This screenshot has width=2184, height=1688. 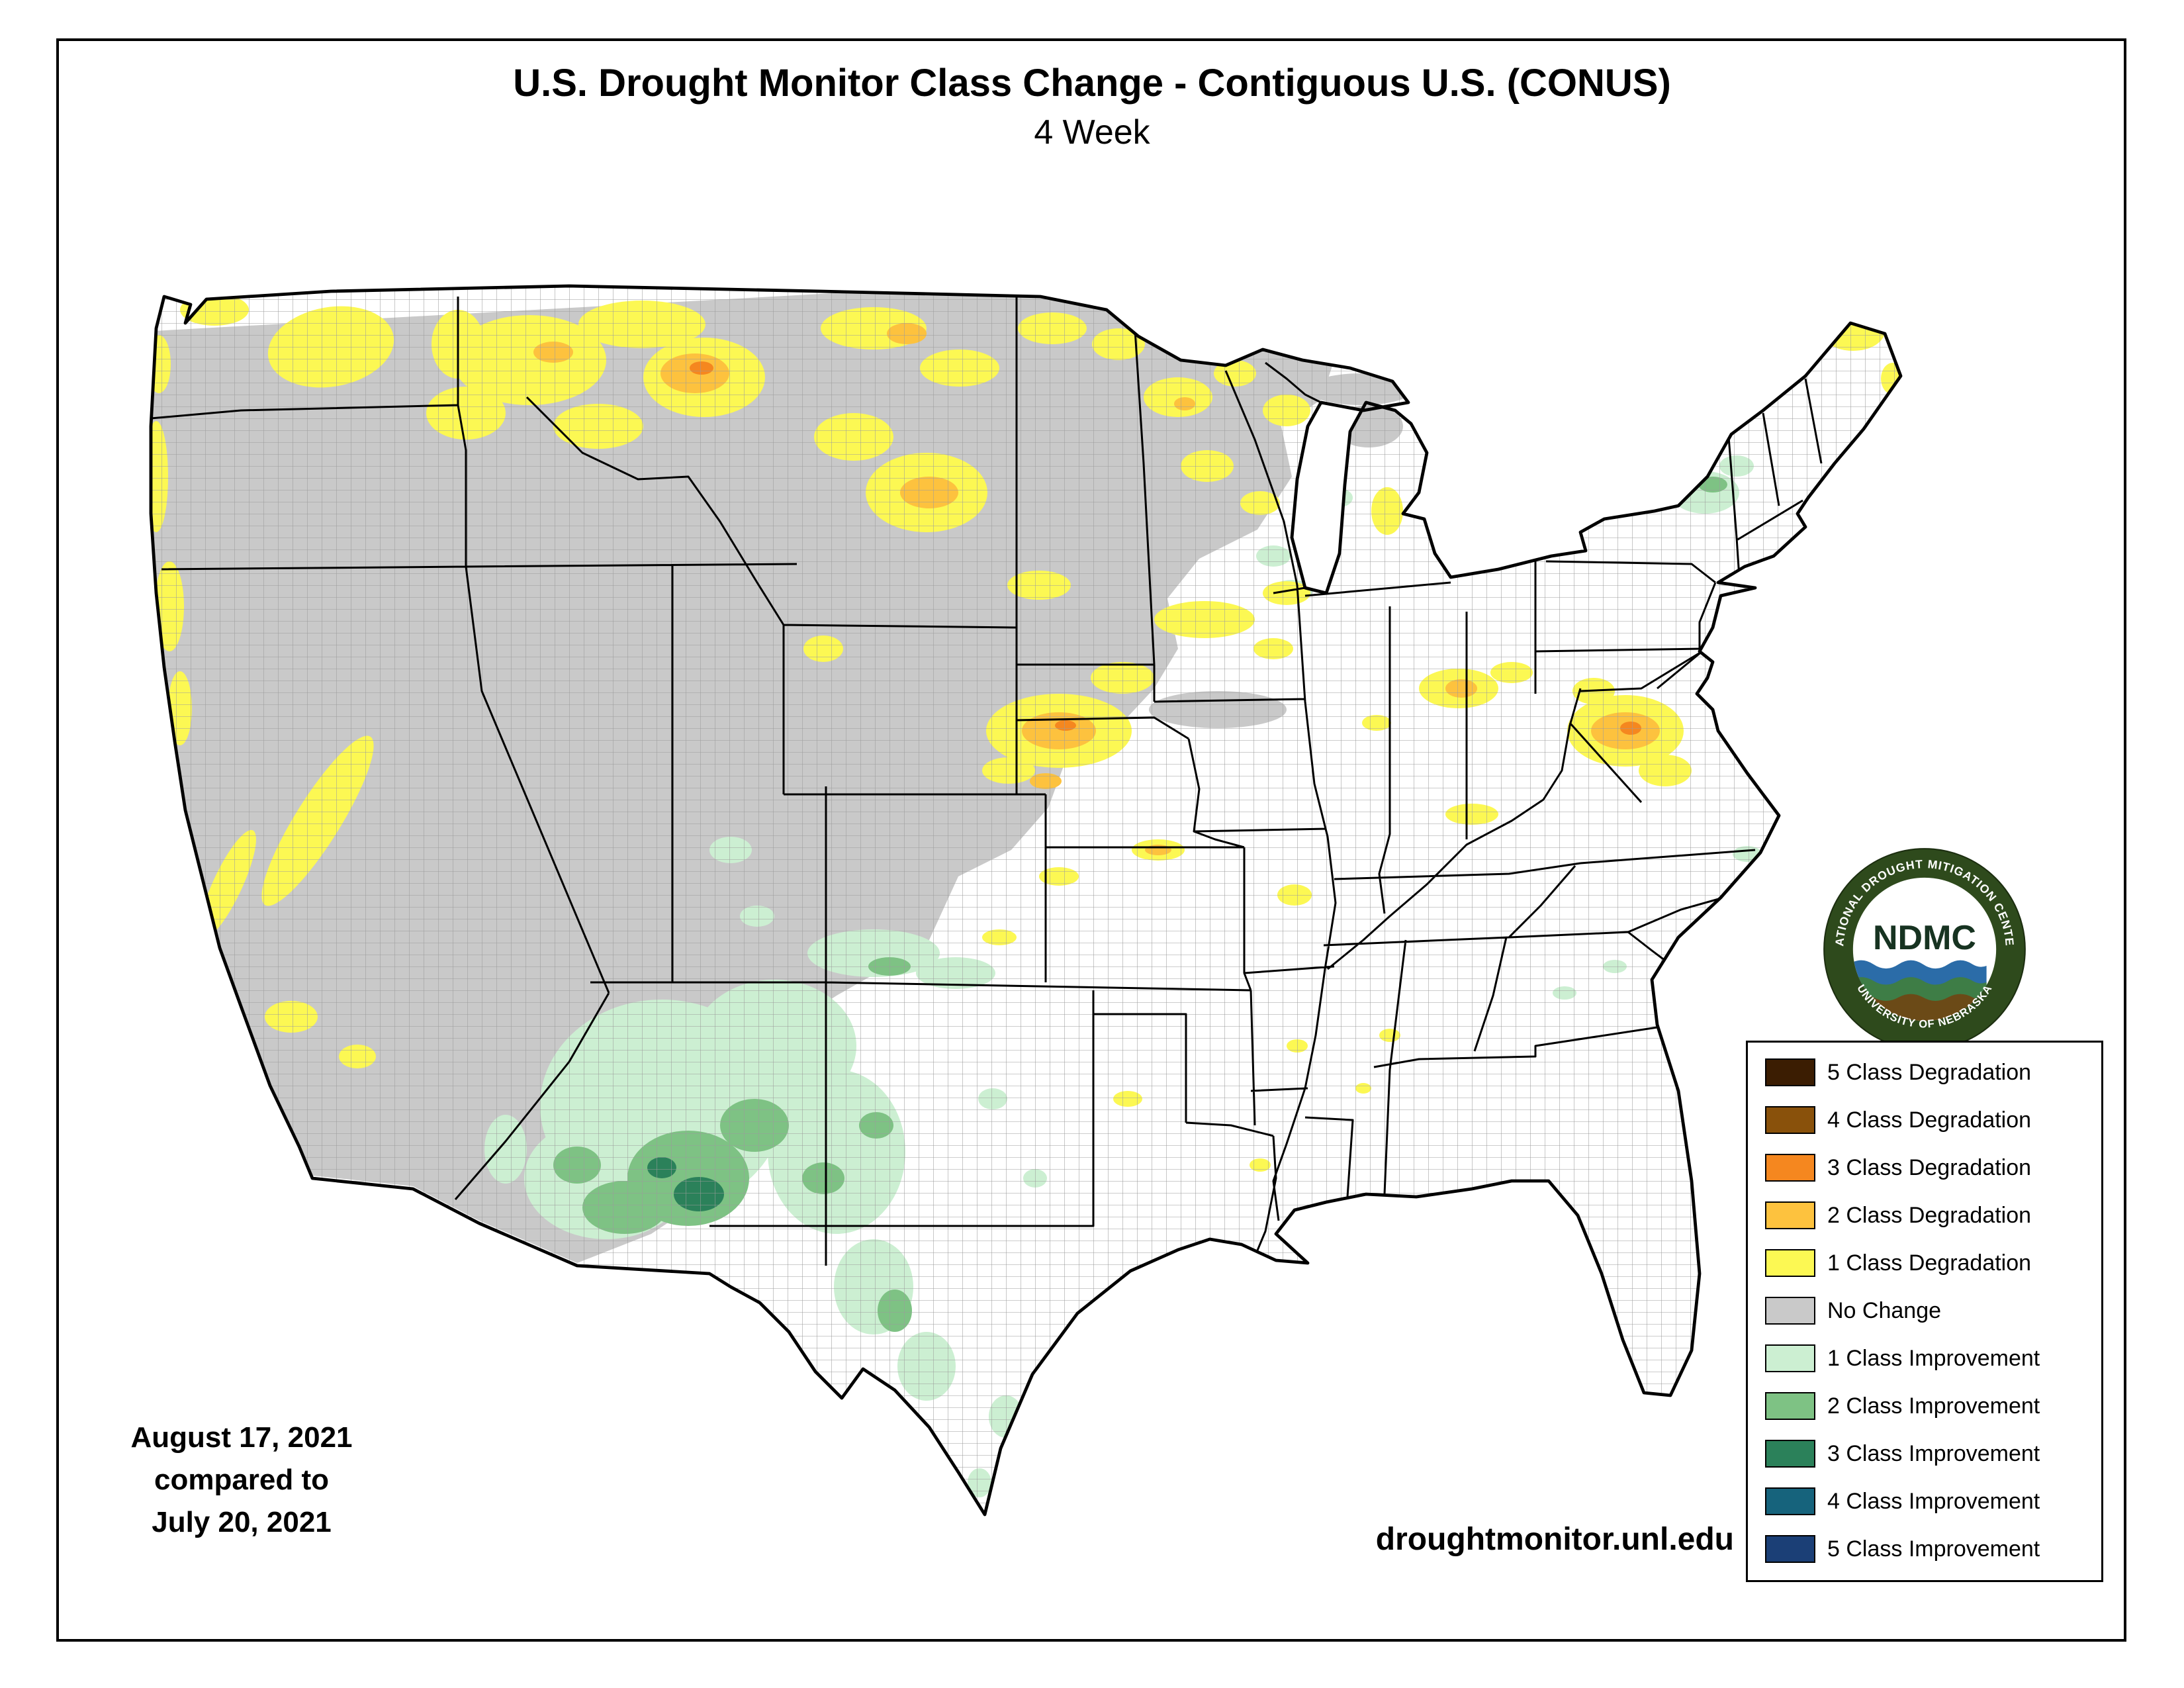 I want to click on page-subtitle: 4 Week, so click(x=1092, y=132).